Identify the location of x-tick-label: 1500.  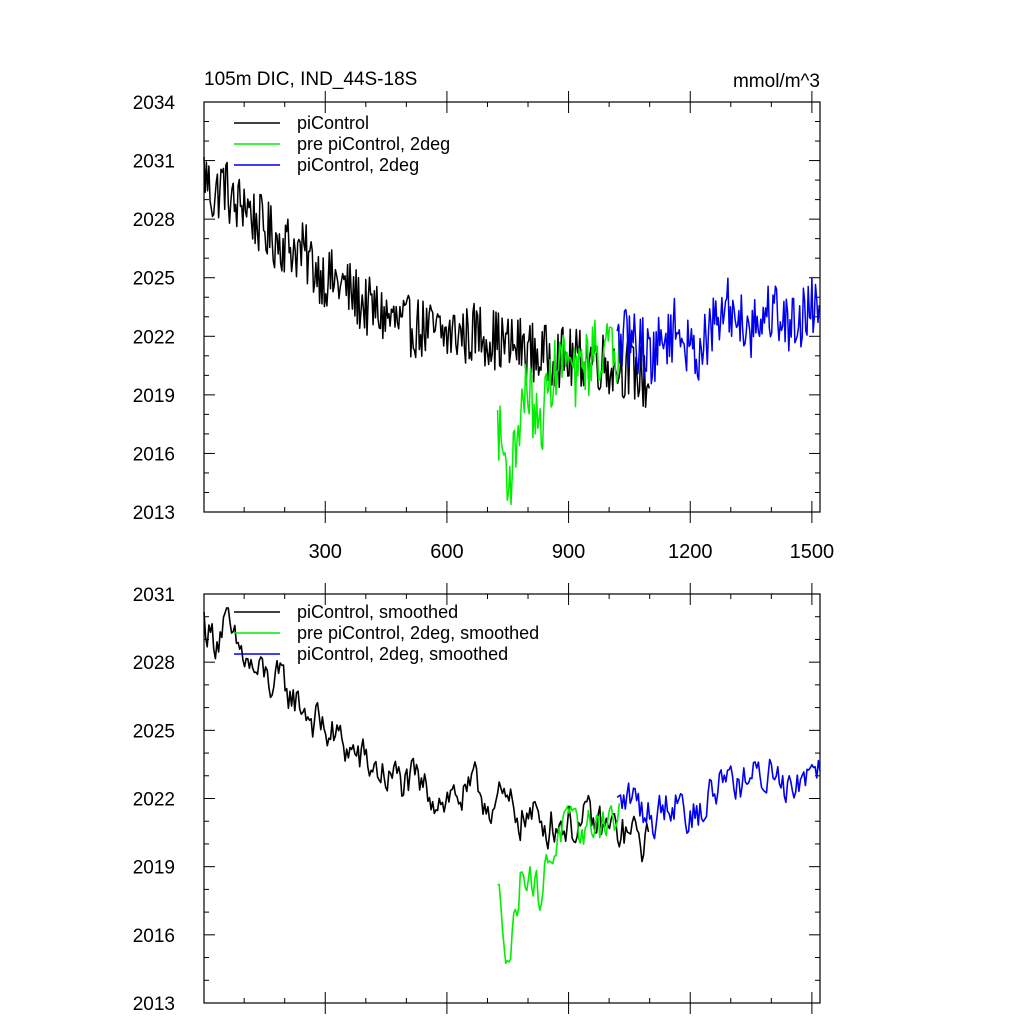
(812, 552).